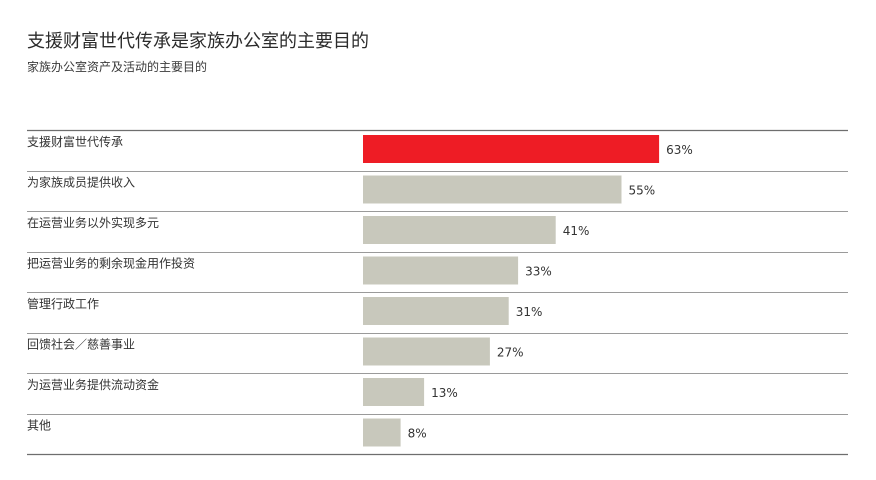  What do you see at coordinates (444, 393) in the screenshot?
I see `value-label: 13%` at bounding box center [444, 393].